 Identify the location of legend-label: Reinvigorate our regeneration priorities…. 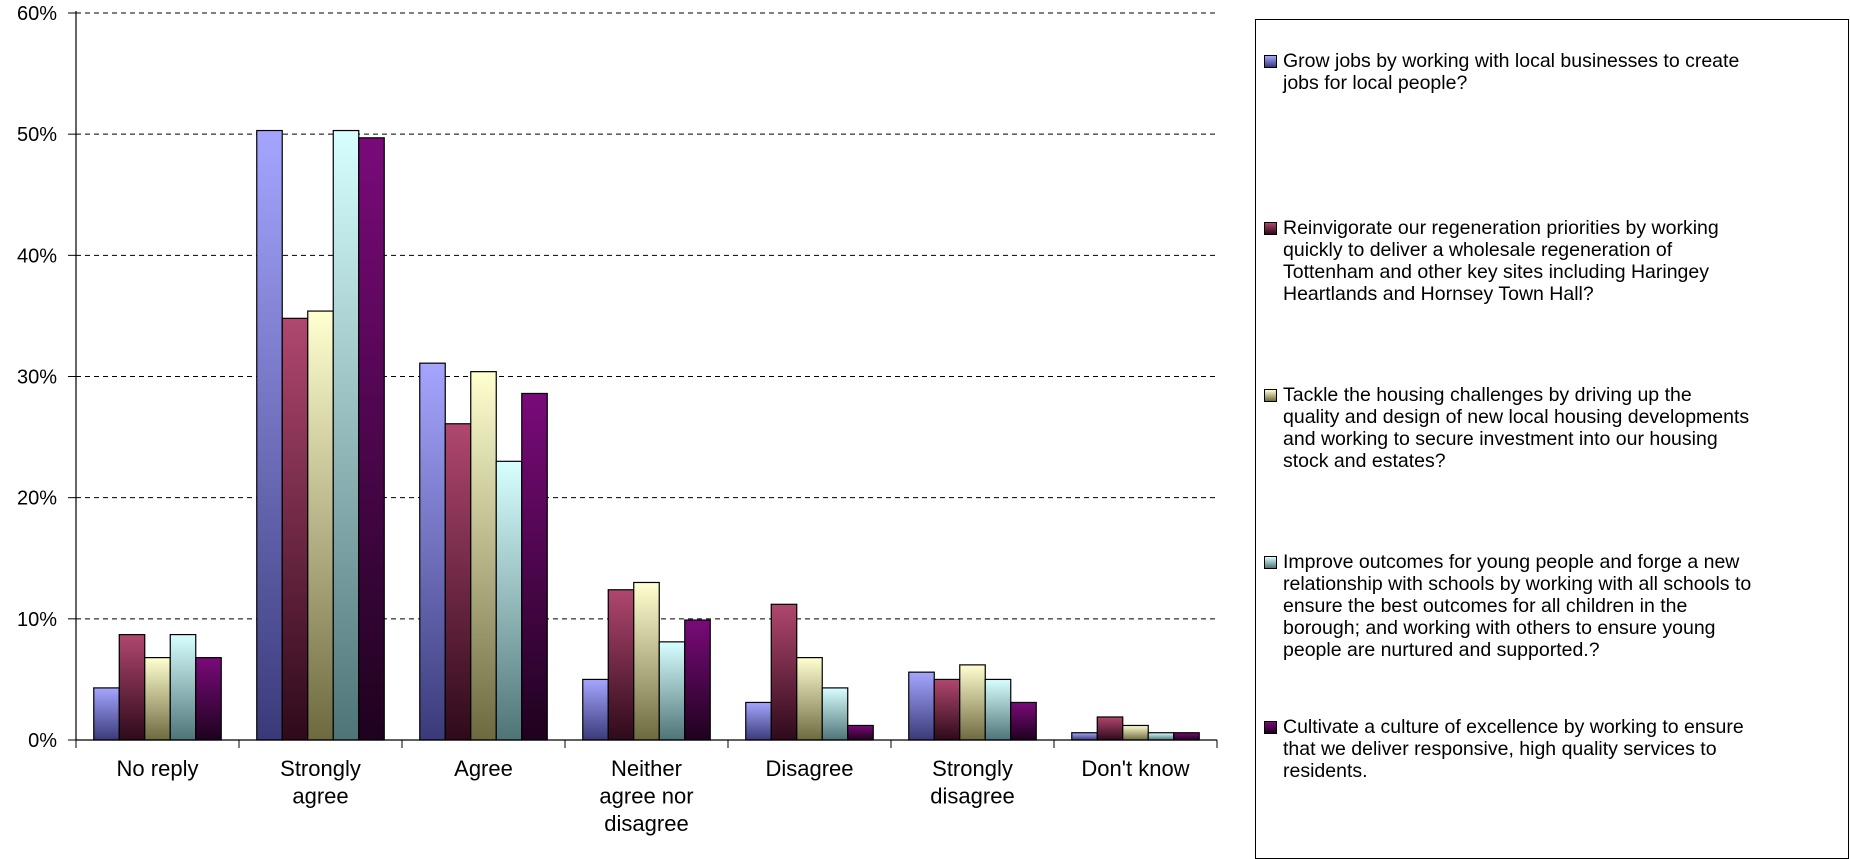
(1501, 261).